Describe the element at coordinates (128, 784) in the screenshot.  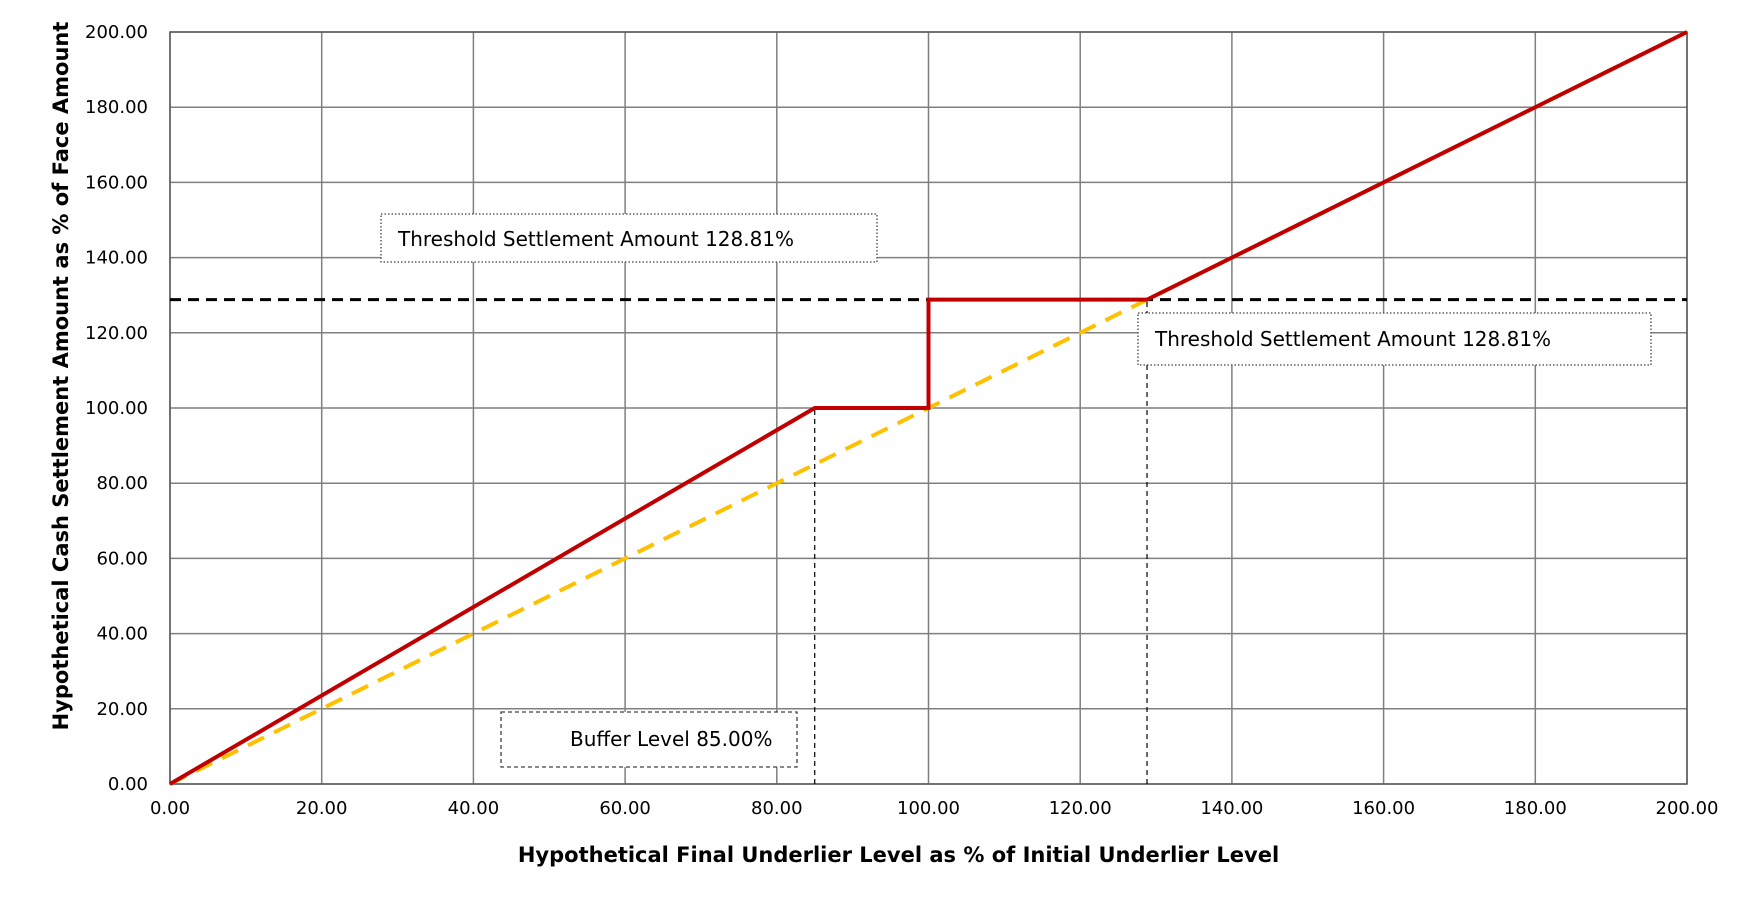
I see `y-tick-label: 0.00` at that location.